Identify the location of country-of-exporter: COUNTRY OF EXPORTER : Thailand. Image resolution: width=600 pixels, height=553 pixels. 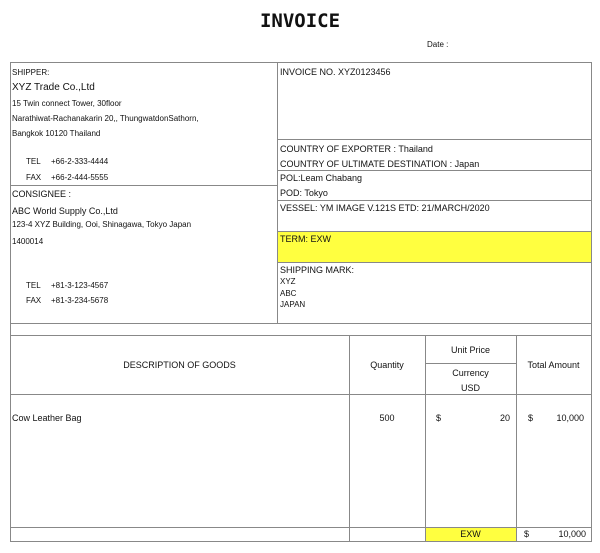
(356, 149).